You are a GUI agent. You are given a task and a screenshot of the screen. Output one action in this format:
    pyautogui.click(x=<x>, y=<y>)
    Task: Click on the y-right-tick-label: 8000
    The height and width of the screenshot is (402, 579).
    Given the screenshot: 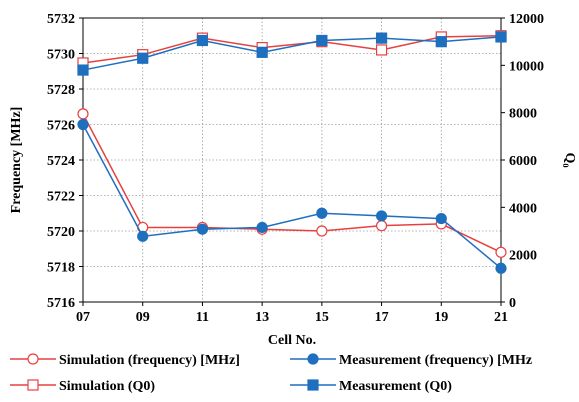 What is the action you would take?
    pyautogui.click(x=523, y=114)
    